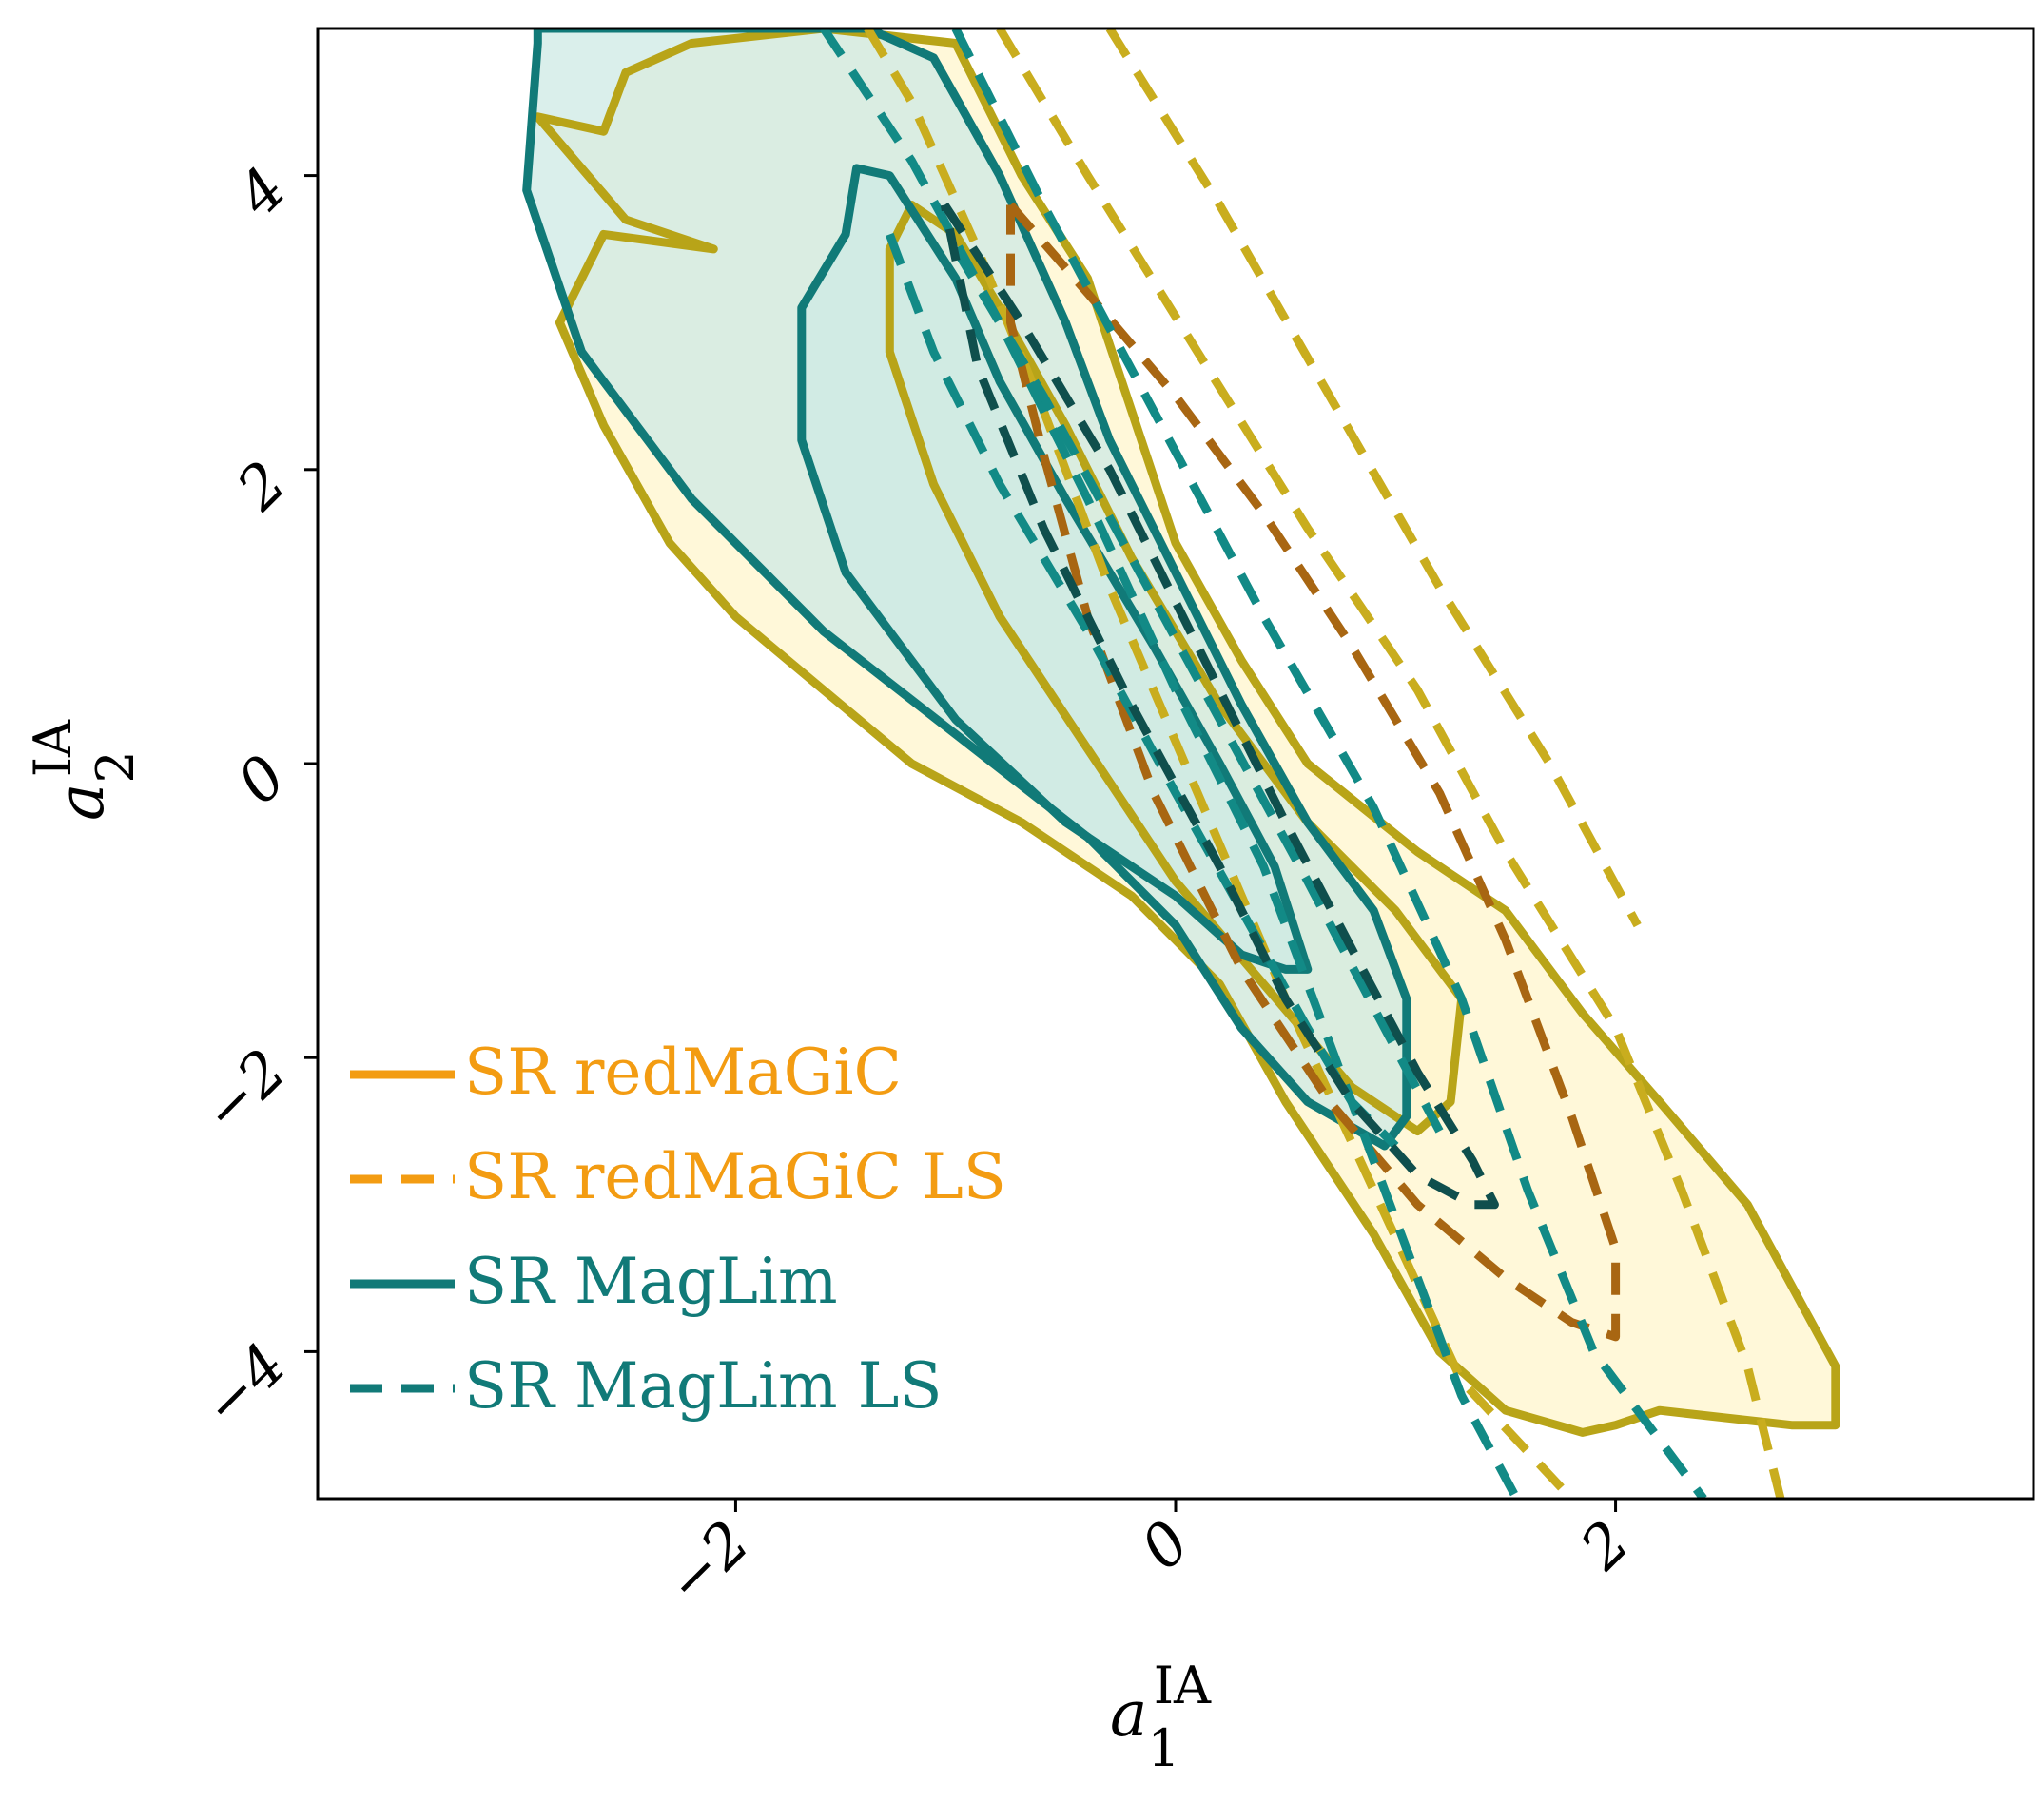 Image resolution: width=2044 pixels, height=1802 pixels. I want to click on y-axis-label-sub: 2, so click(116, 766).